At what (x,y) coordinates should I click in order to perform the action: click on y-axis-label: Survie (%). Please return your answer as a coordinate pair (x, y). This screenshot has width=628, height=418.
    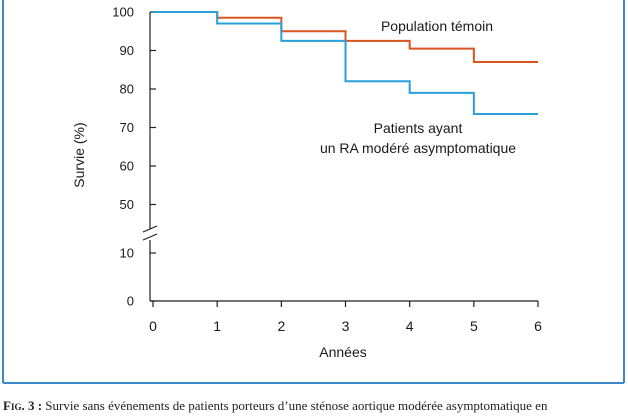
    Looking at the image, I should click on (79, 154).